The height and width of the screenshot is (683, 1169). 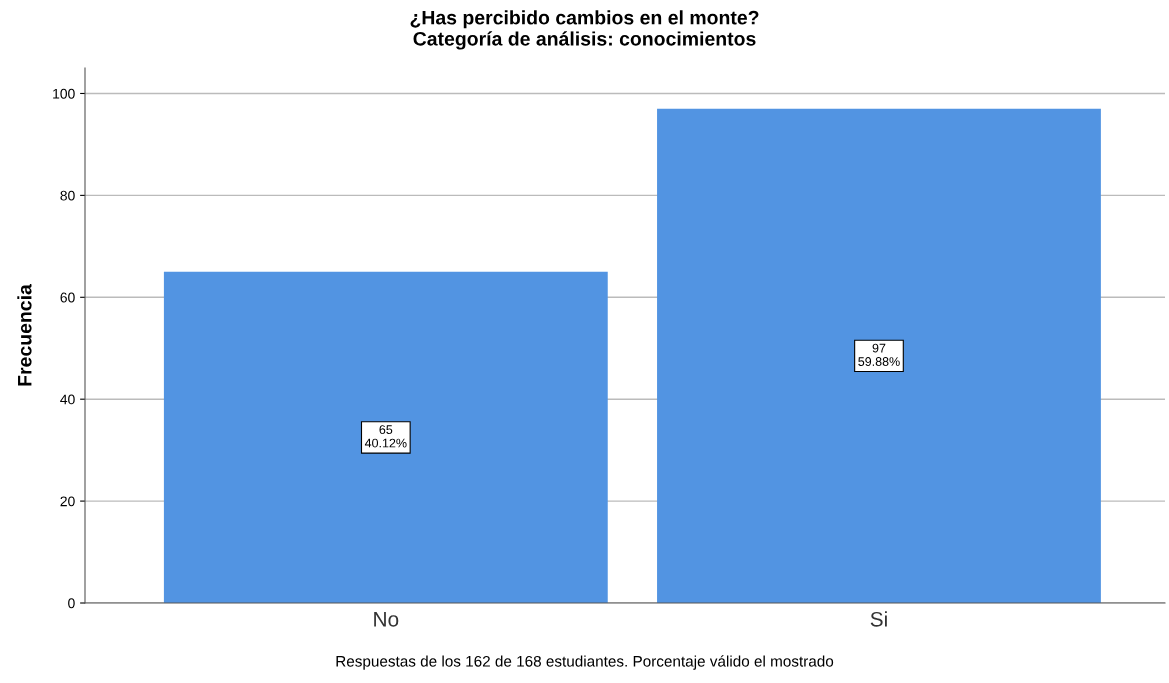 What do you see at coordinates (67, 195) in the screenshot?
I see `y-tick-label: 80` at bounding box center [67, 195].